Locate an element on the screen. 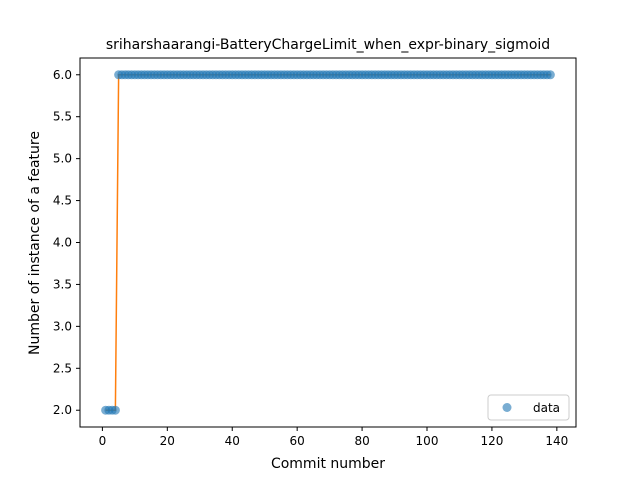 Image resolution: width=640 pixels, height=484 pixels. legend-box is located at coordinates (528, 407).